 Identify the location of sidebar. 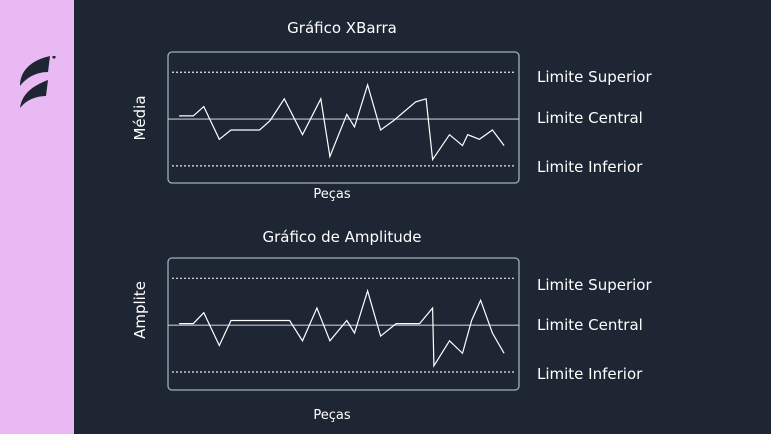
(37, 217).